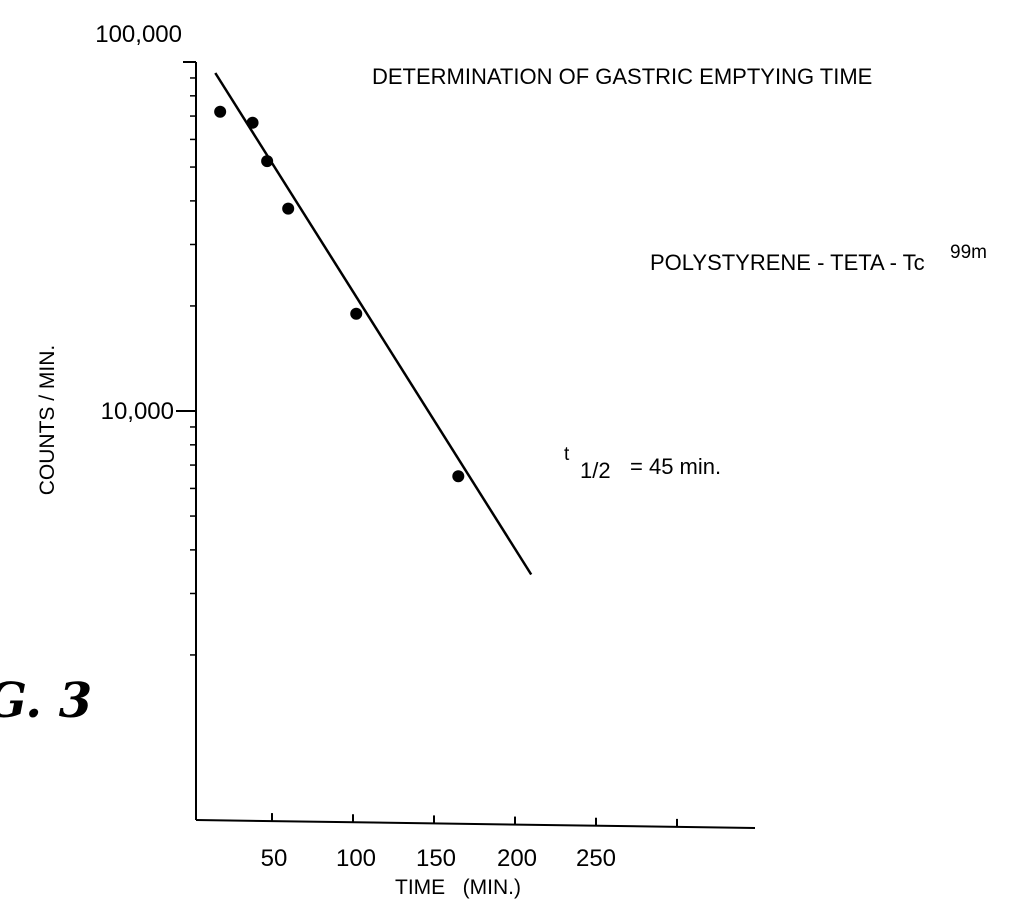 Image resolution: width=1025 pixels, height=905 pixels. What do you see at coordinates (186, 440) in the screenshot?
I see `y-axis` at bounding box center [186, 440].